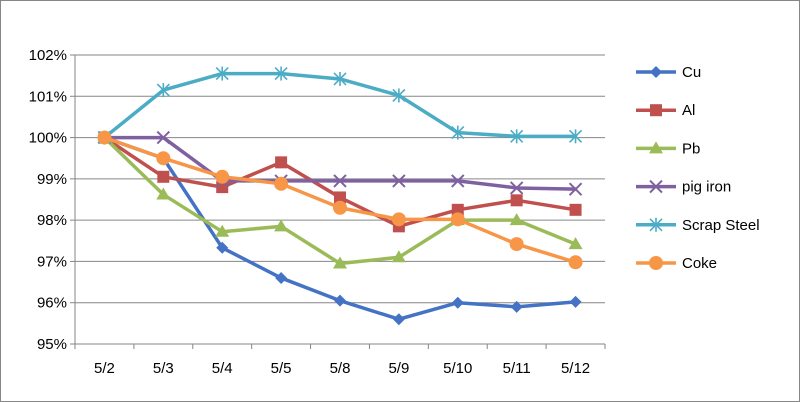  Describe the element at coordinates (691, 148) in the screenshot. I see `legend-label: Pb` at that location.